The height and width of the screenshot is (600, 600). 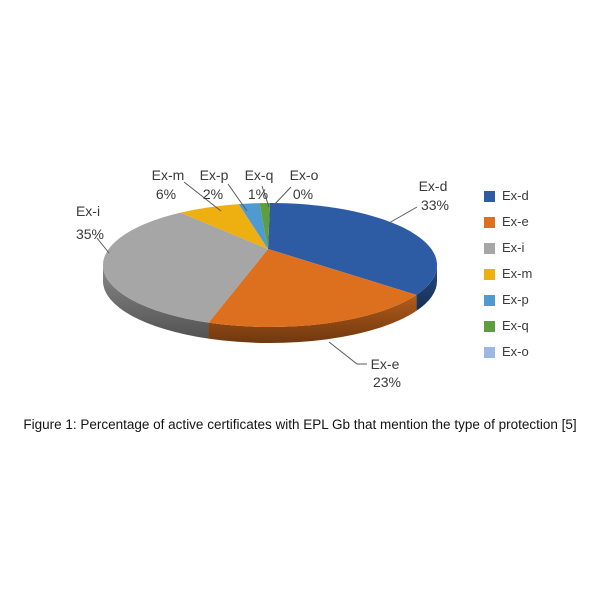 What do you see at coordinates (489, 274) in the screenshot?
I see `legend-swatch-ex-m` at bounding box center [489, 274].